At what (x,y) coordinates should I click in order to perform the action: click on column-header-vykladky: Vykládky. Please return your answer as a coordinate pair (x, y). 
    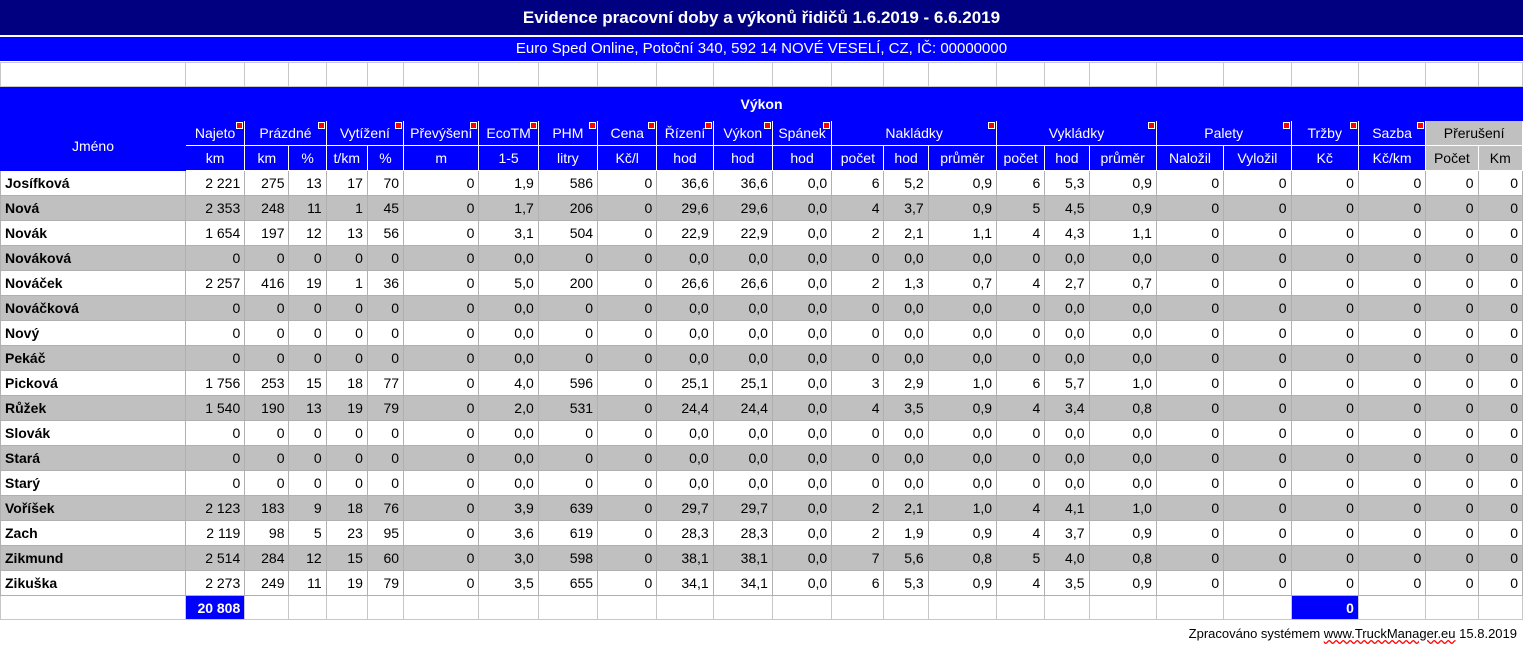
    Looking at the image, I should click on (1076, 133).